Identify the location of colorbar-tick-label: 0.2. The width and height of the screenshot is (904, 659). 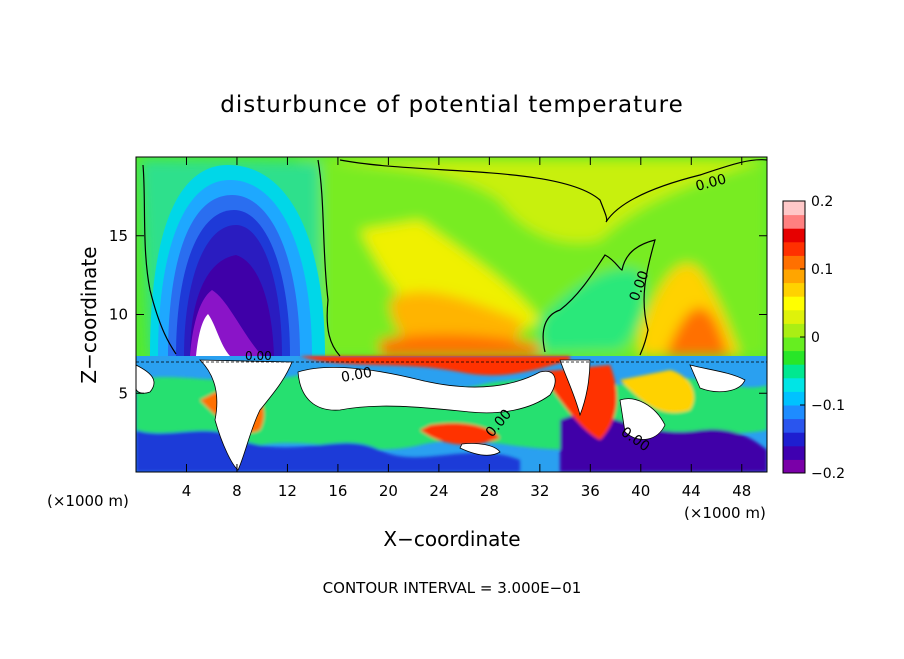
(822, 202).